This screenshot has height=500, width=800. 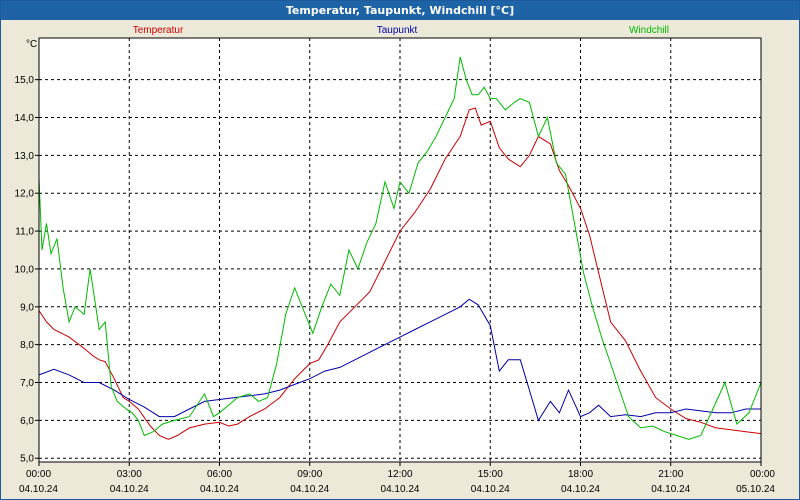 I want to click on x-tick-time: 12:00, so click(x=399, y=474).